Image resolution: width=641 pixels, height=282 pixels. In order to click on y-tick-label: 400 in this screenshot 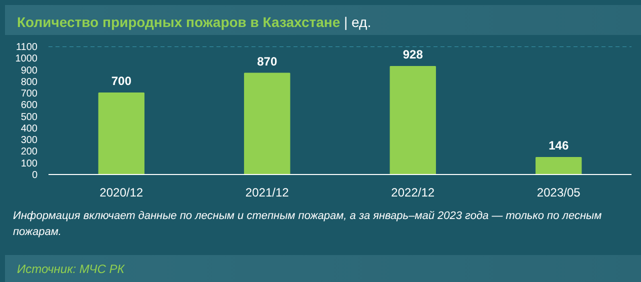, I will do `click(29, 128)`.